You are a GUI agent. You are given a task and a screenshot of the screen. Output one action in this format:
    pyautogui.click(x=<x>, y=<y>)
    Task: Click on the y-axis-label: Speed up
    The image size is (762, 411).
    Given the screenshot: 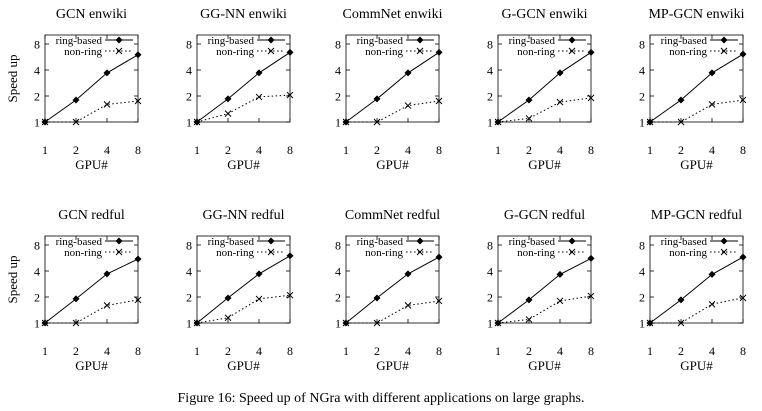 What is the action you would take?
    pyautogui.click(x=12, y=279)
    